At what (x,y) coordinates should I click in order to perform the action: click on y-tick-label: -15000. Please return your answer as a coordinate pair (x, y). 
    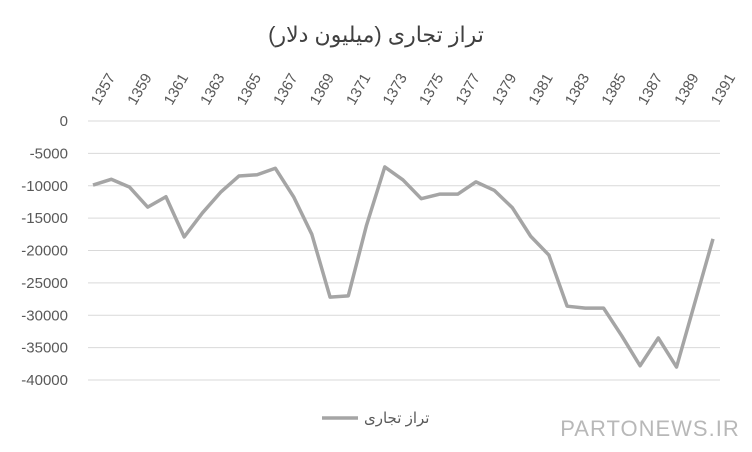
    Looking at the image, I should click on (44, 218).